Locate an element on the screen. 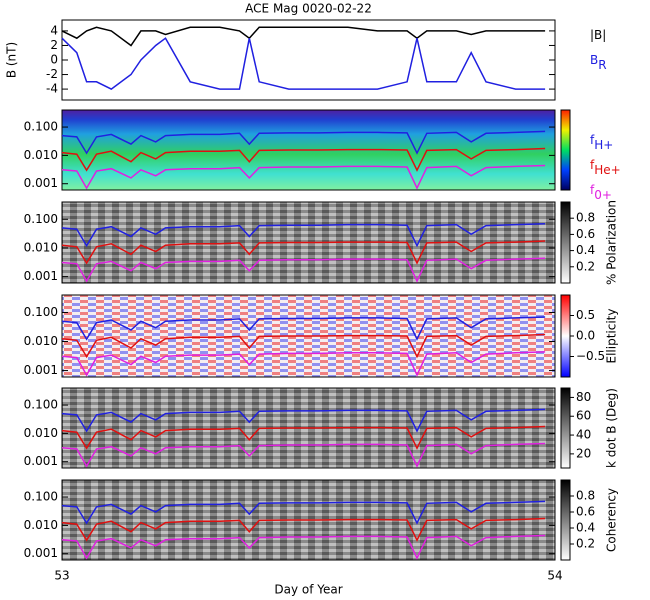 This screenshot has width=650, height=600. y-tick-label: -4 is located at coordinates (52, 89).